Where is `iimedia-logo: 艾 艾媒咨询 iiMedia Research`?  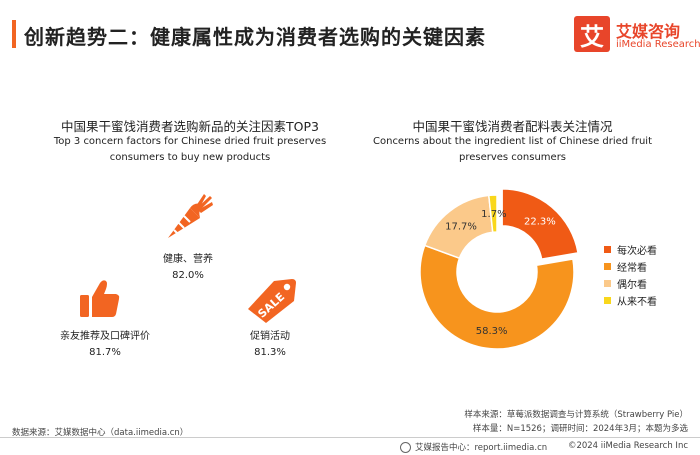 iimedia-logo: 艾 艾媒咨询 iiMedia Research is located at coordinates (637, 36).